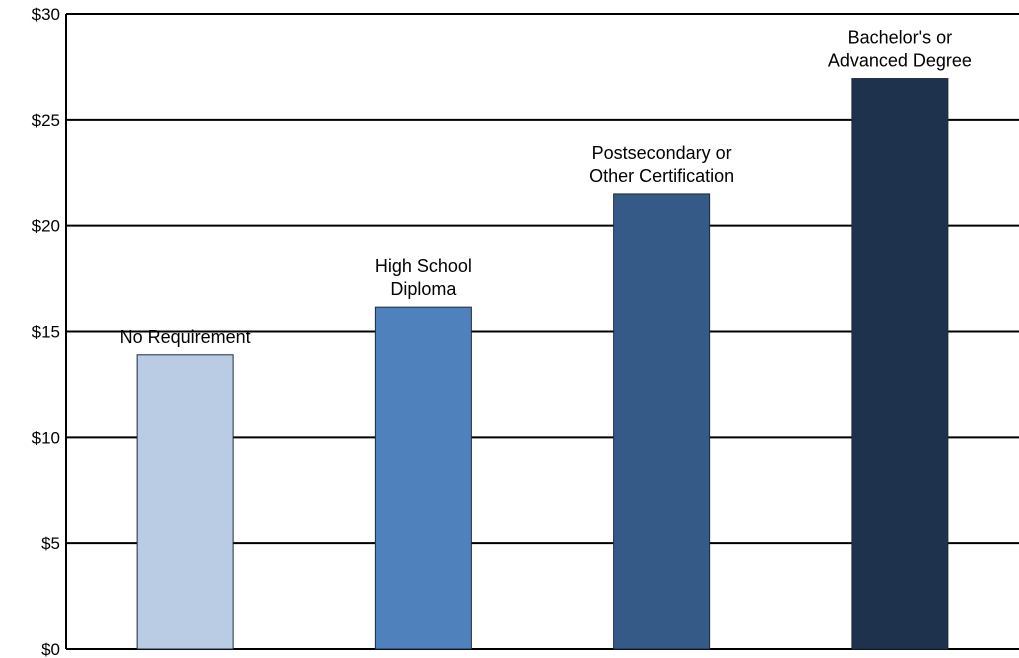  Describe the element at coordinates (662, 153) in the screenshot. I see `category-label: Postsecondary or` at that location.